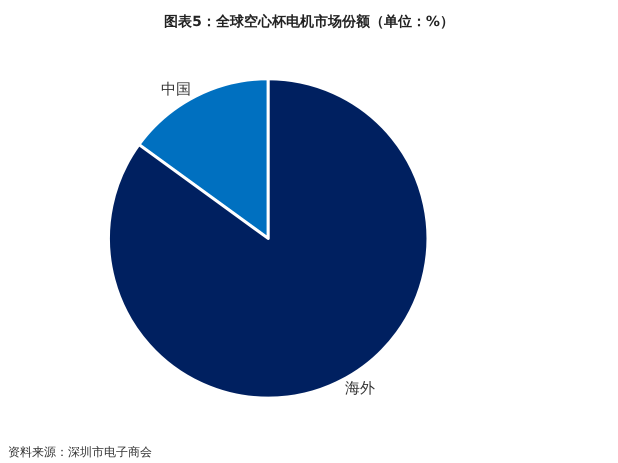  What do you see at coordinates (309, 21) in the screenshot?
I see `chart-title: 图表5：全球空心杯电机市场份额（单位：%）` at bounding box center [309, 21].